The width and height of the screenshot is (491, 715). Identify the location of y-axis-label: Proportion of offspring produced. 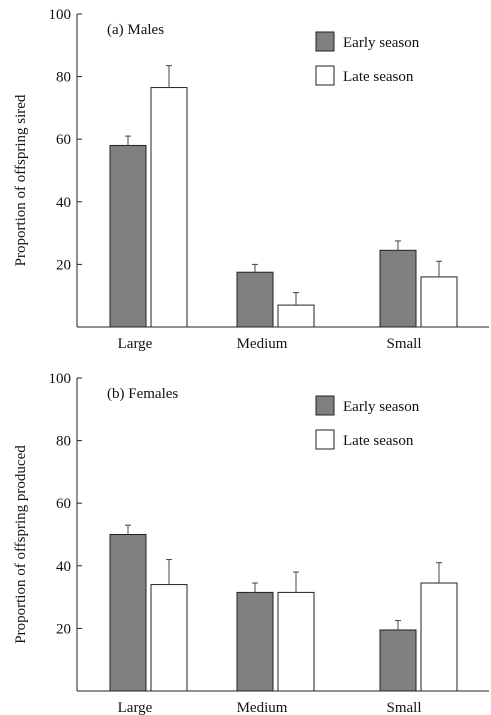
(21, 544).